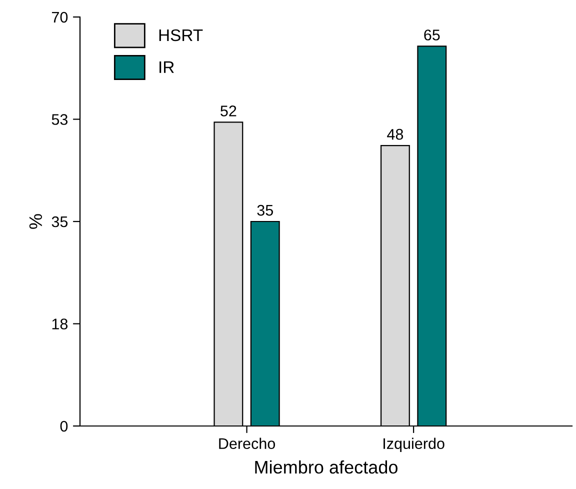 This screenshot has width=576, height=489. Describe the element at coordinates (228, 111) in the screenshot. I see `data-label: 52` at that location.